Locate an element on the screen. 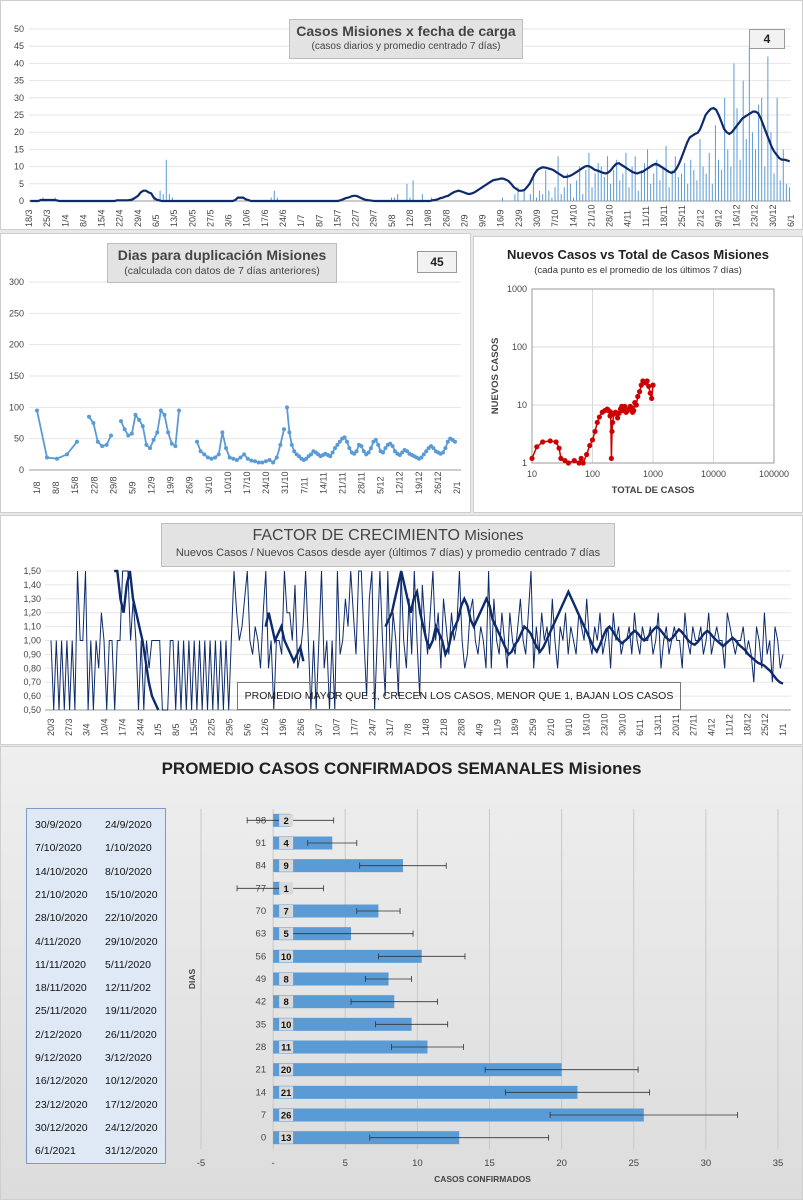 The image size is (803, 1200). week-end-date: 25/11/2020 is located at coordinates (61, 1011).